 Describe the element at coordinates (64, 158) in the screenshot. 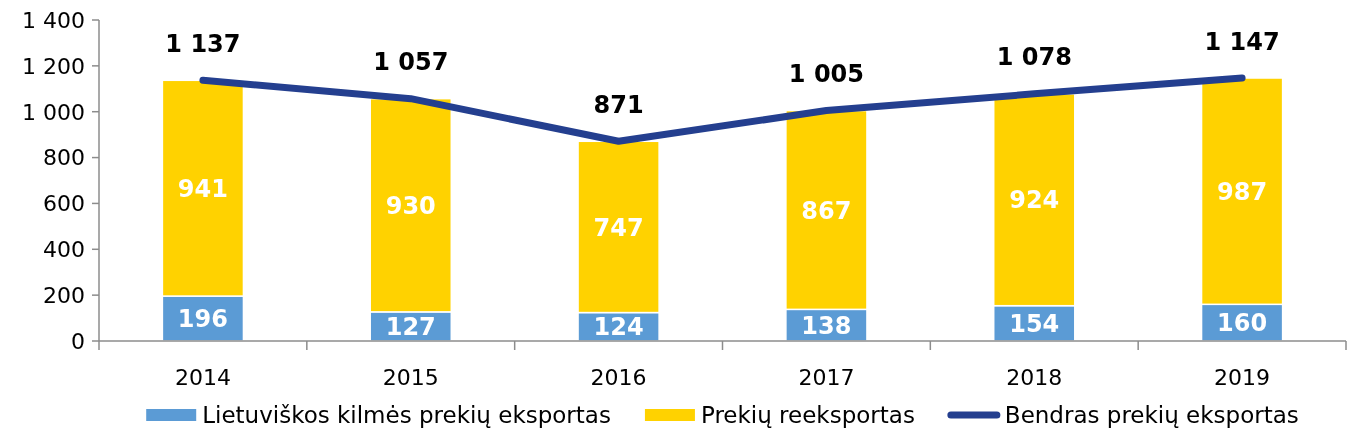

I see `y-tick-label: 800` at that location.